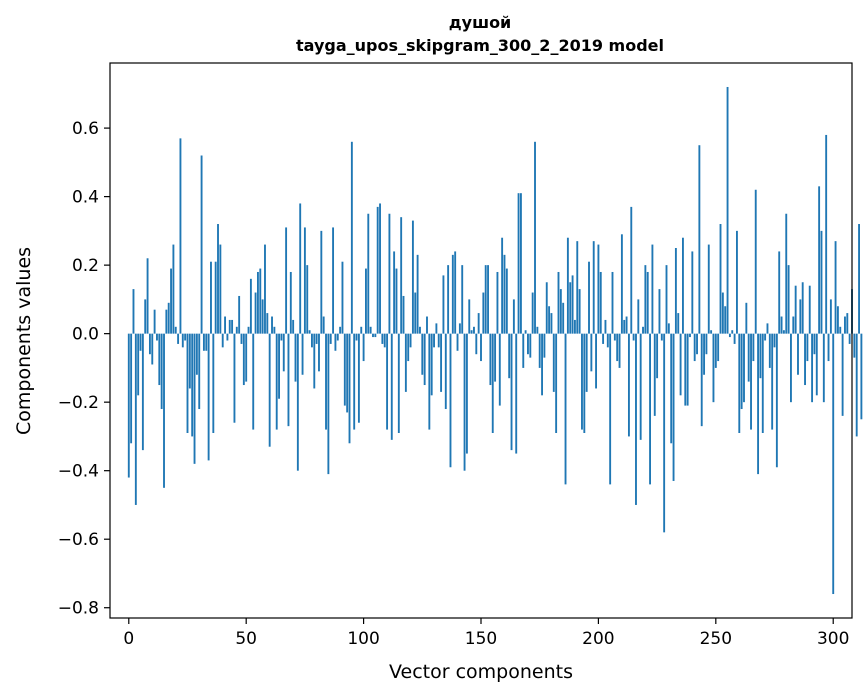 The image size is (867, 696). What do you see at coordinates (598, 639) in the screenshot?
I see `x-tick-label: 200` at bounding box center [598, 639].